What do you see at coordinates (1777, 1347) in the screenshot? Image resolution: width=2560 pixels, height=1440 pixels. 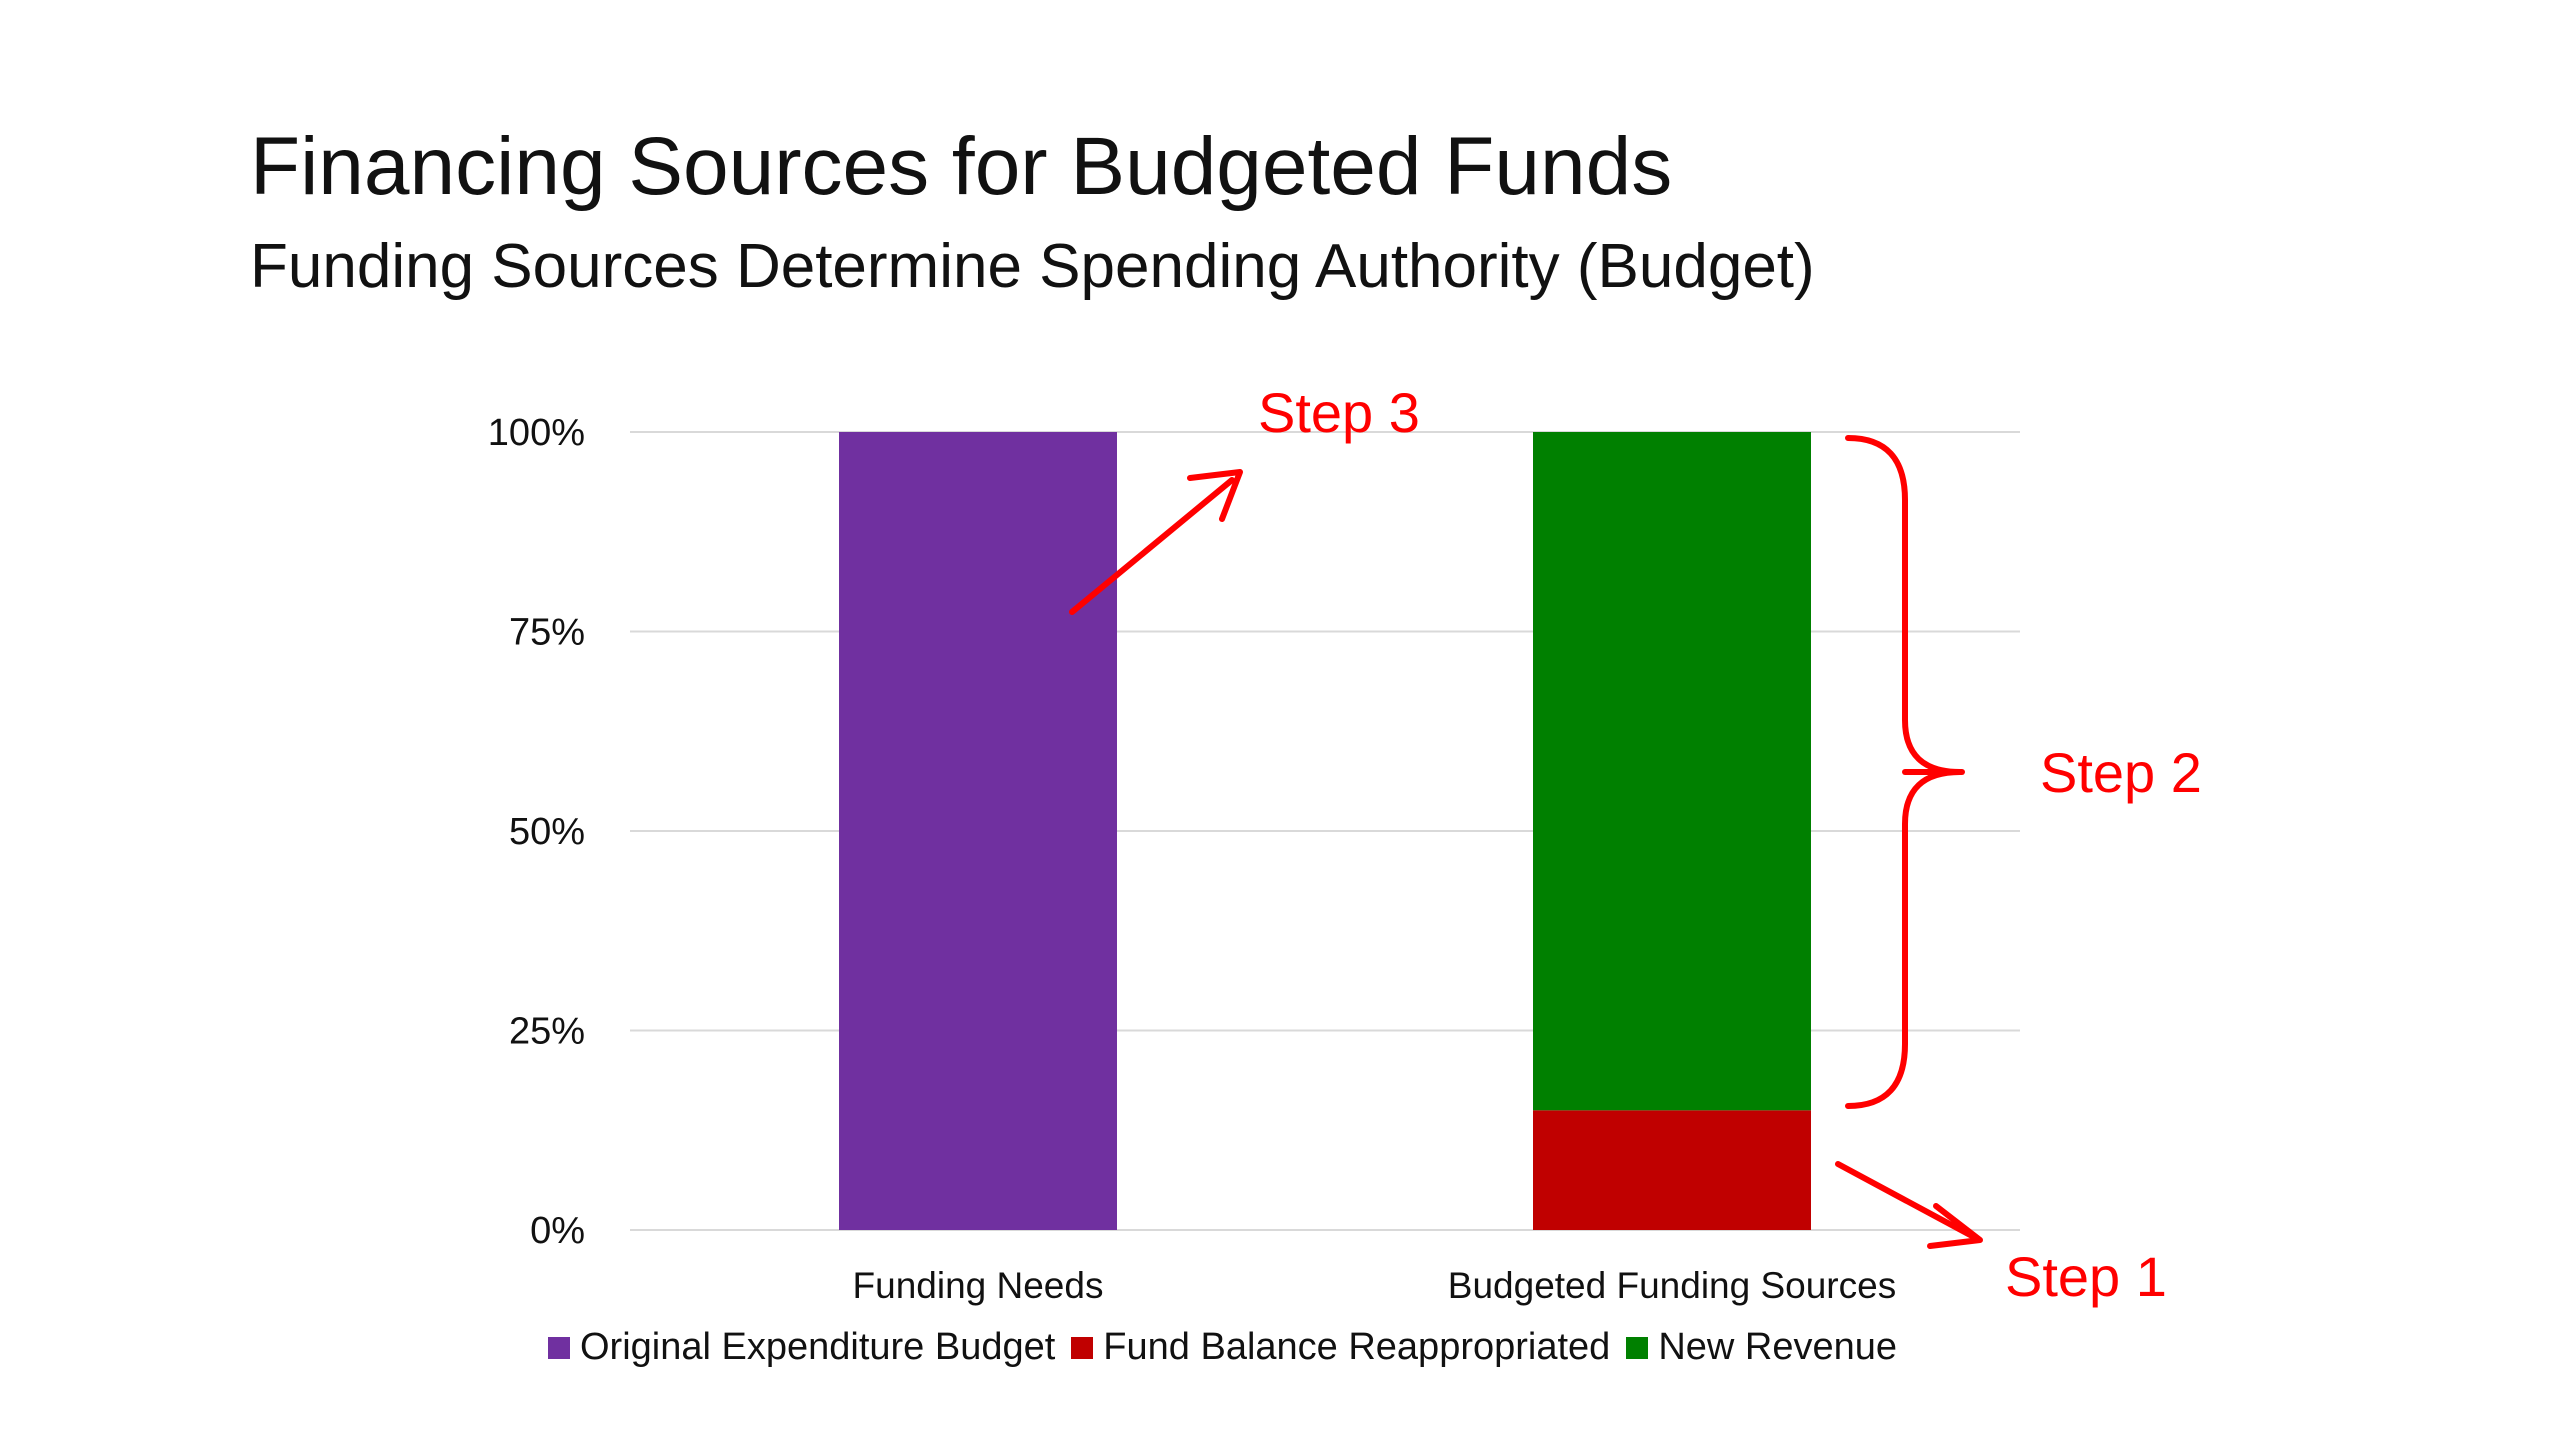 I see `legend-label: New Revenue` at bounding box center [1777, 1347].